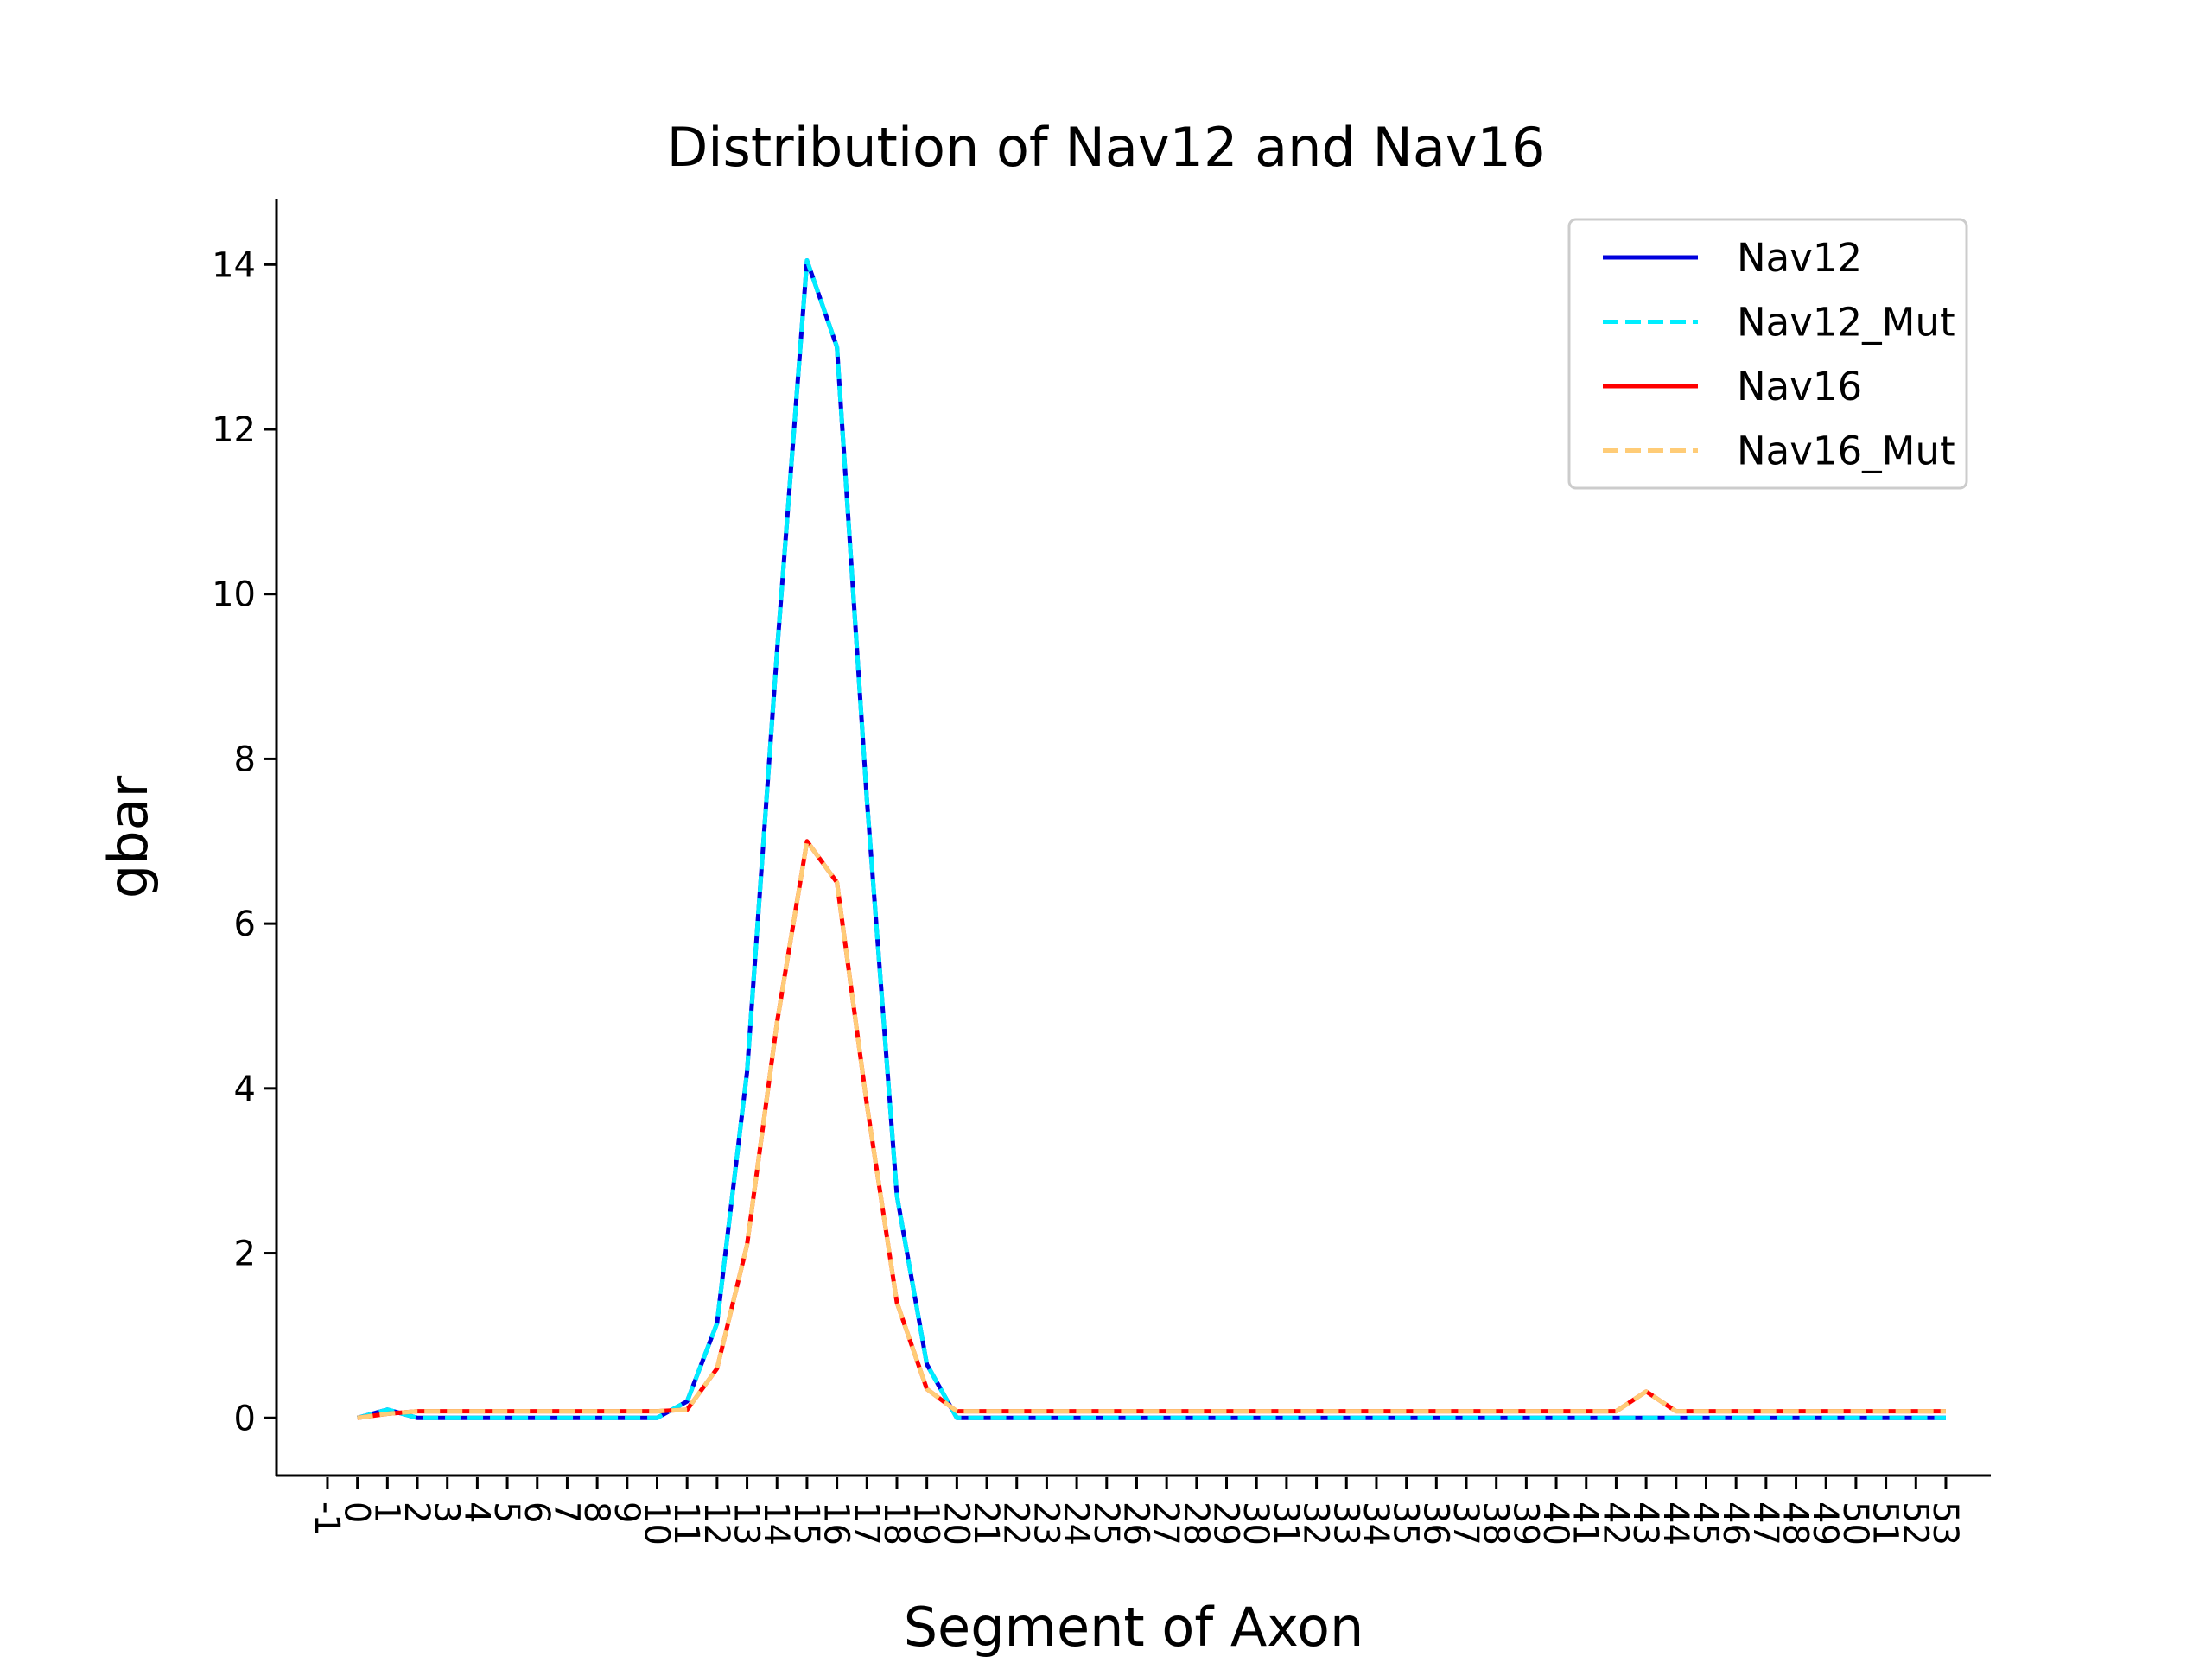 The image size is (2212, 1663). I want to click on x-axis-label: Segment of Axon, so click(1134, 1628).